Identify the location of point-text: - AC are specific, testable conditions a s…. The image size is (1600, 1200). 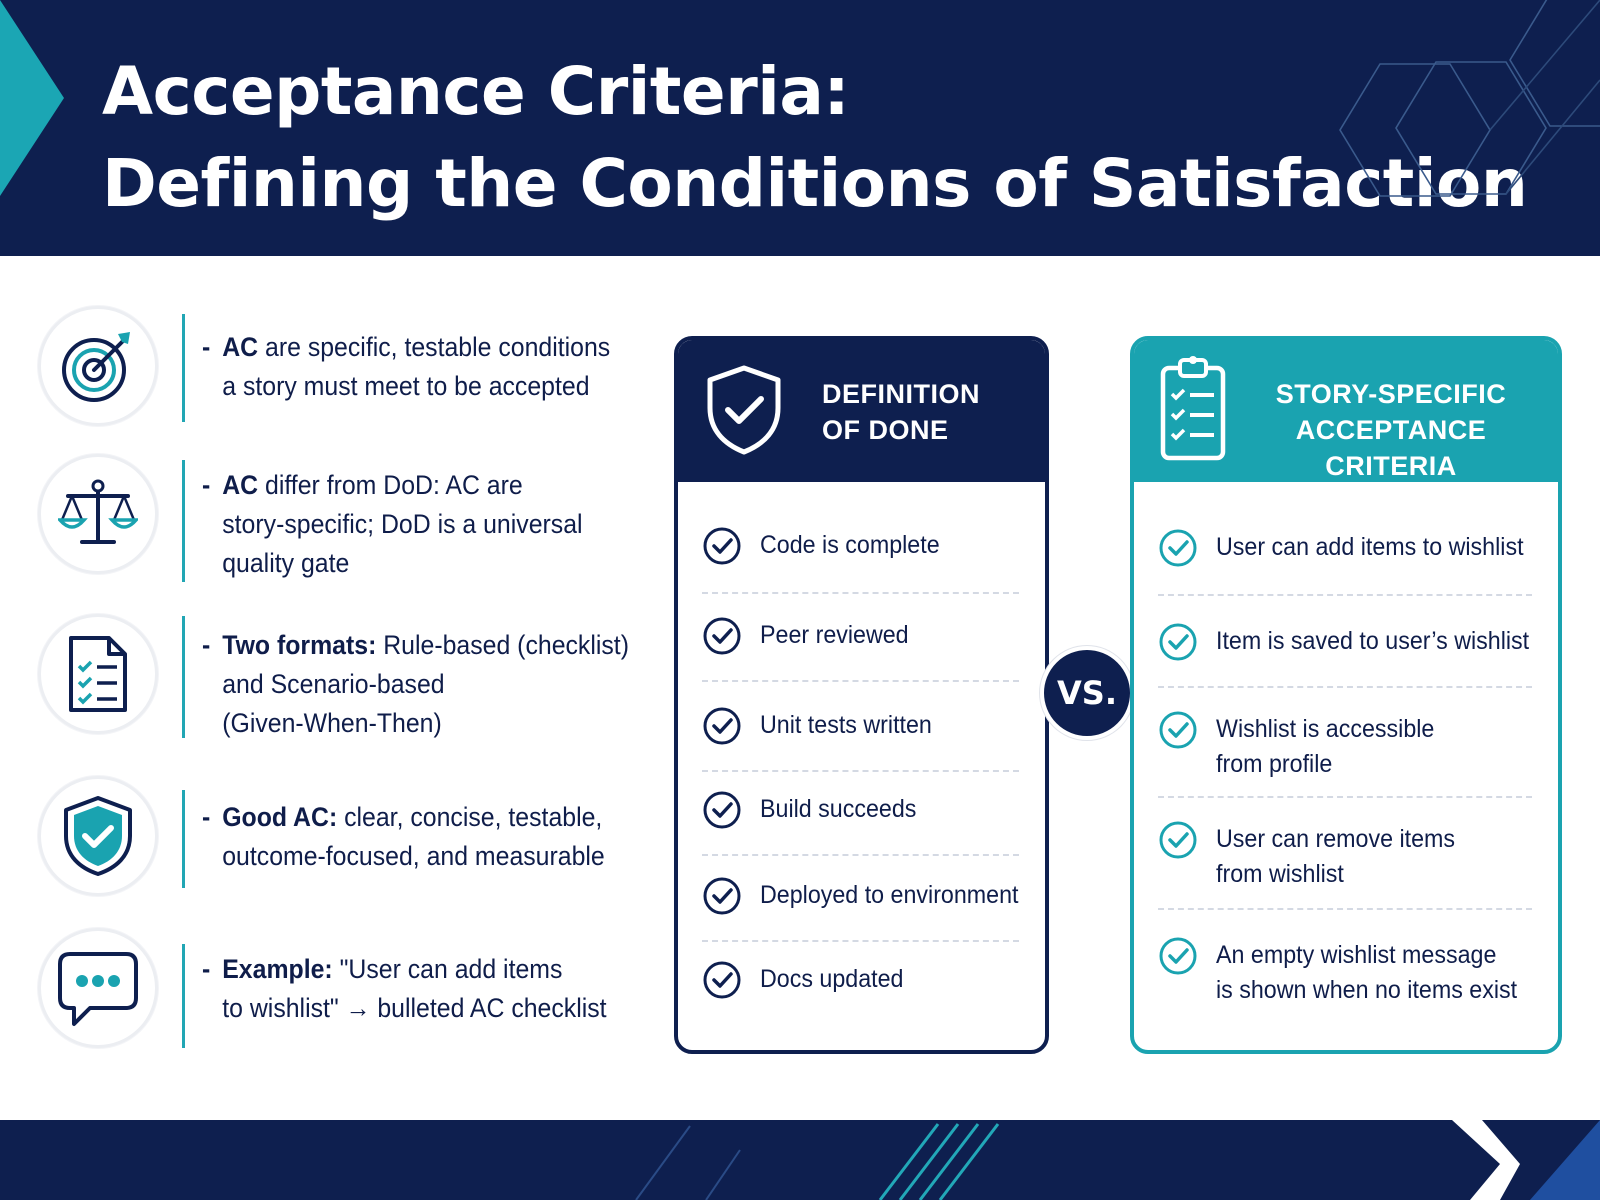
(406, 366).